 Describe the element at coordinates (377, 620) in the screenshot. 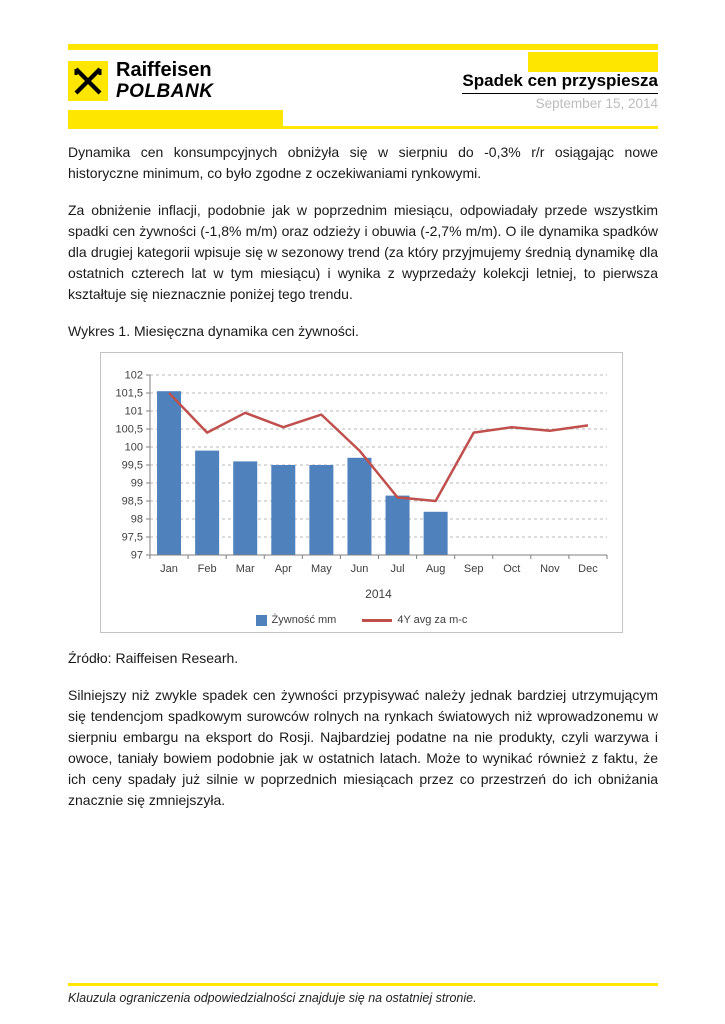

I see `legend-line-swatch-icon` at that location.